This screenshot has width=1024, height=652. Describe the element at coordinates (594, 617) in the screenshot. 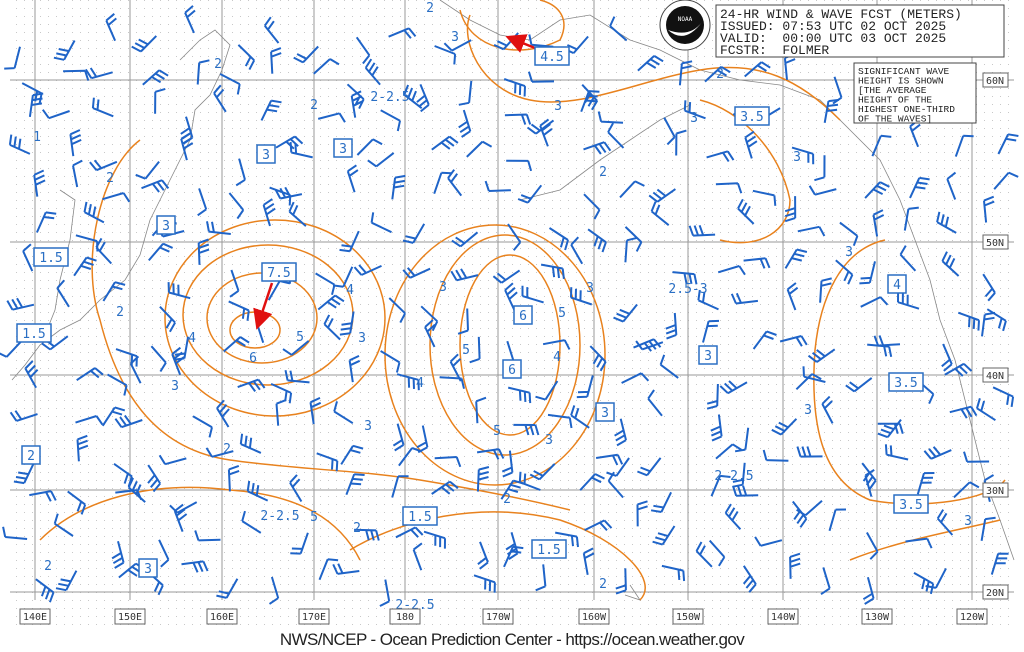

I see `longitude-label: 160W` at that location.